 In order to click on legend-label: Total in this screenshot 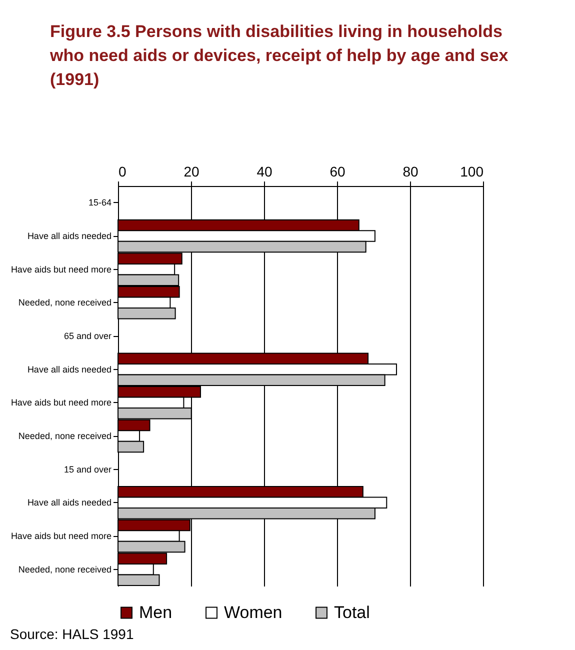, I will do `click(352, 612)`.